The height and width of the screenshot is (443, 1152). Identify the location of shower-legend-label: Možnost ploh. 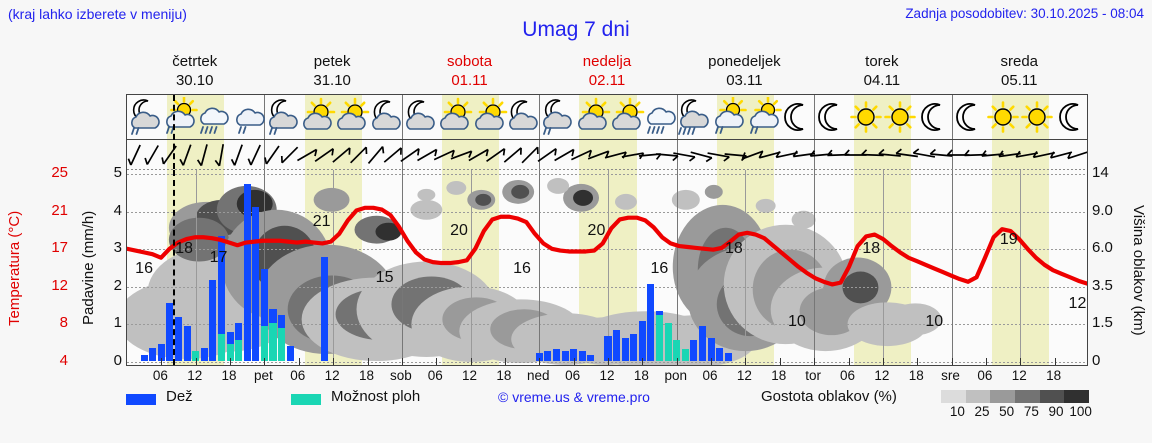
(376, 396).